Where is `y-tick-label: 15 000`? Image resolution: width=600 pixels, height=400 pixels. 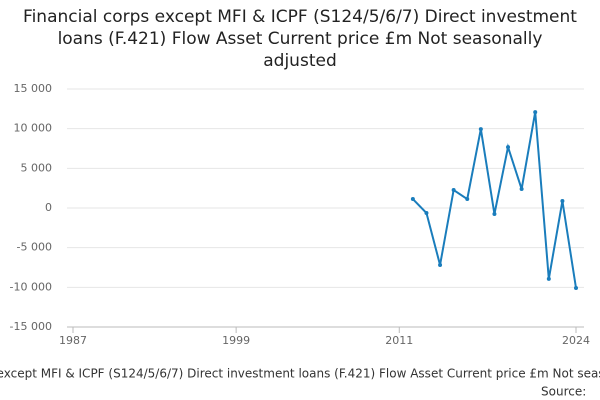
y-tick-label: 15 000 is located at coordinates (33, 88).